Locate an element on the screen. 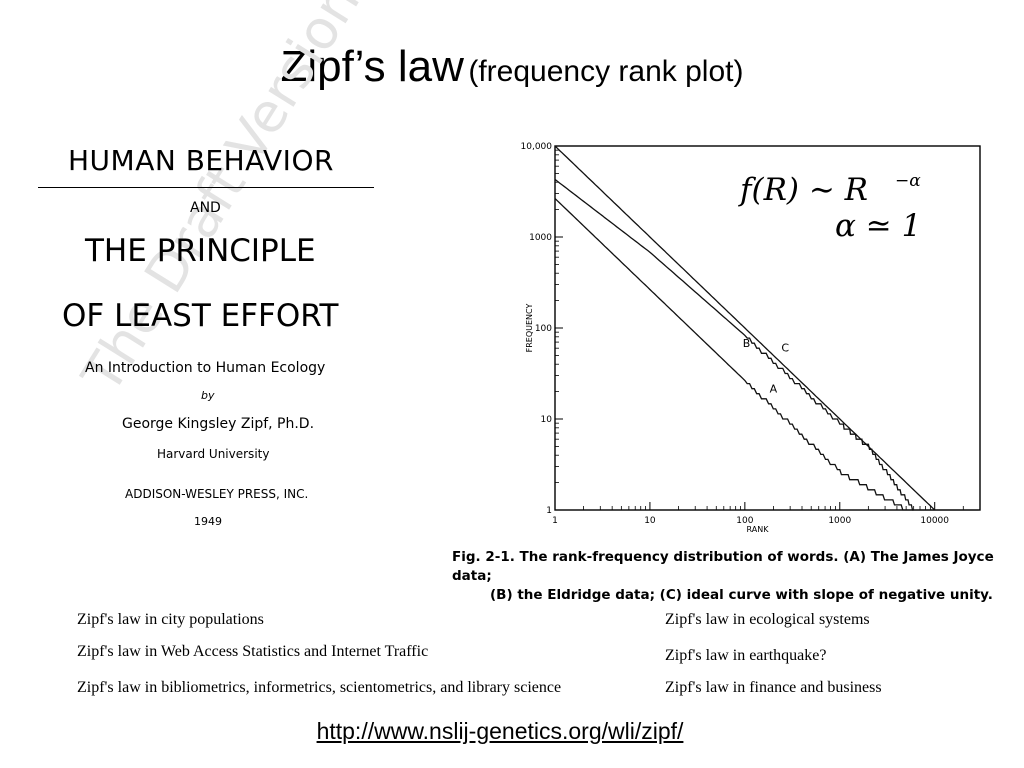 The width and height of the screenshot is (1024, 768). x-tick-label: 1 is located at coordinates (555, 521).